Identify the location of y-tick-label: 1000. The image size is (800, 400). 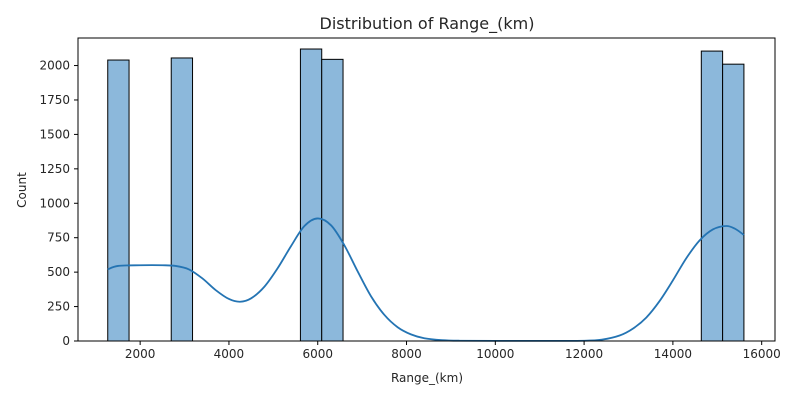
(54, 203).